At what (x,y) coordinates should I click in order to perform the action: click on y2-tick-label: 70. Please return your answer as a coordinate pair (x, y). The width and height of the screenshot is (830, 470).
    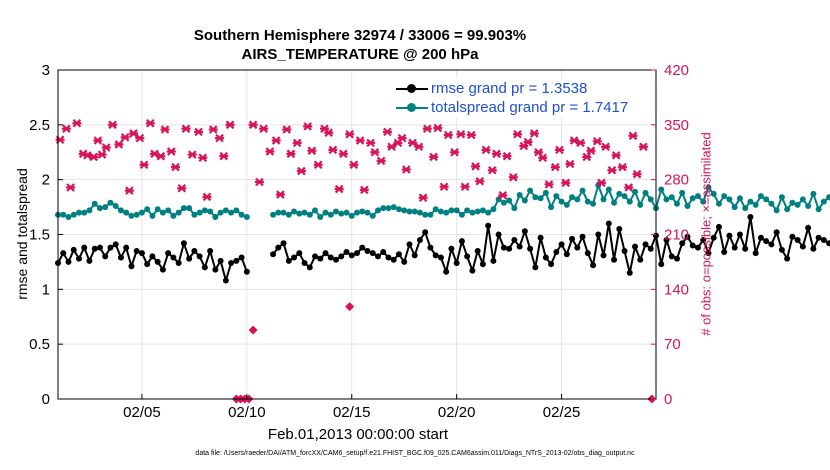
    Looking at the image, I should click on (672, 344).